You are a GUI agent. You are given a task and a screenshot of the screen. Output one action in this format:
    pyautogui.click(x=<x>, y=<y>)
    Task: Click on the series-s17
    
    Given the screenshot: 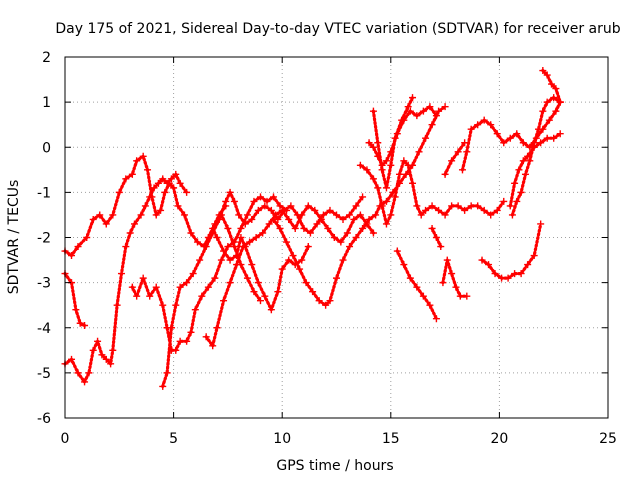 What is the action you would take?
    pyautogui.click(x=511, y=136)
    